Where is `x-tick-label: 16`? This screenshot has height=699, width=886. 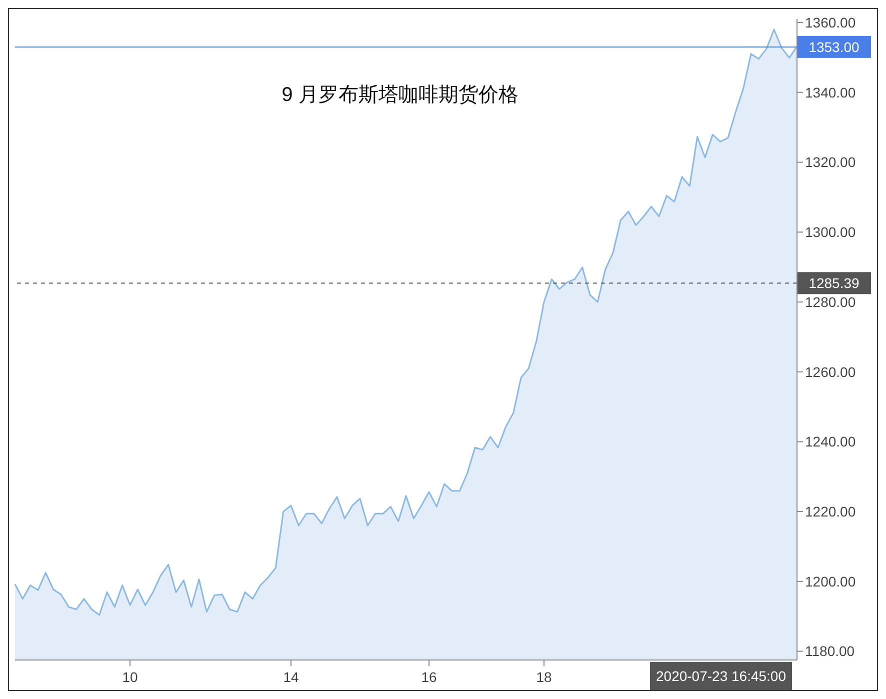 x-tick-label: 16 is located at coordinates (429, 677).